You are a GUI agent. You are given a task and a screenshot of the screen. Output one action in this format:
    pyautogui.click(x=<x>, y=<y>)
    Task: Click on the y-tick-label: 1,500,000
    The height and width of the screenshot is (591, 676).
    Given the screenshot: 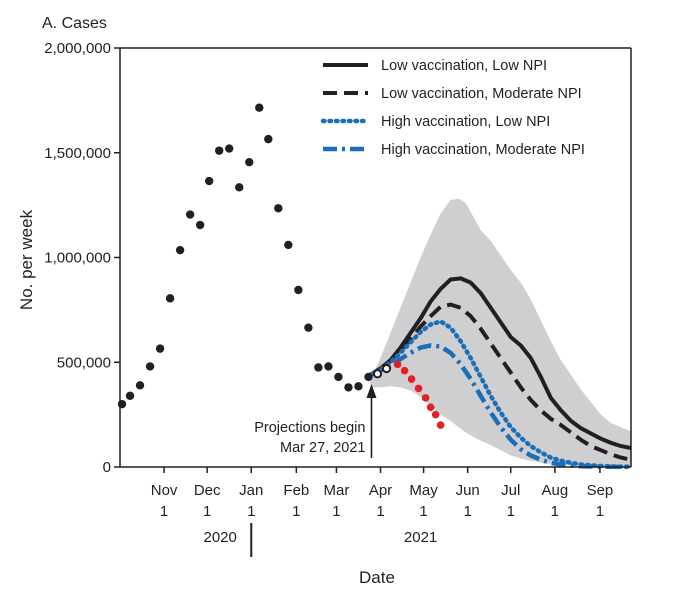 What is the action you would take?
    pyautogui.click(x=77, y=153)
    